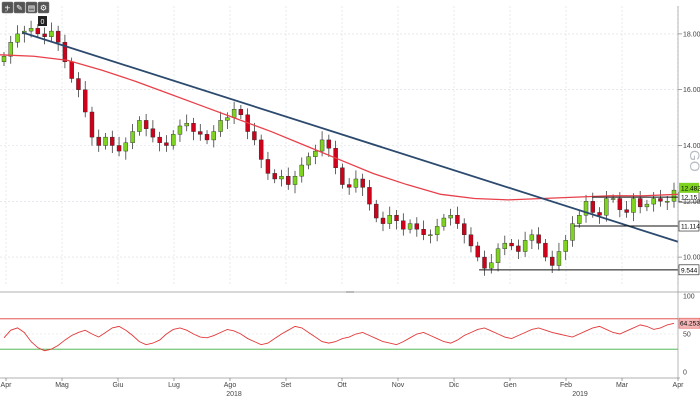  What do you see at coordinates (689, 335) in the screenshot?
I see `rsi-axis: 100 50 0 64.2535` at bounding box center [689, 335].